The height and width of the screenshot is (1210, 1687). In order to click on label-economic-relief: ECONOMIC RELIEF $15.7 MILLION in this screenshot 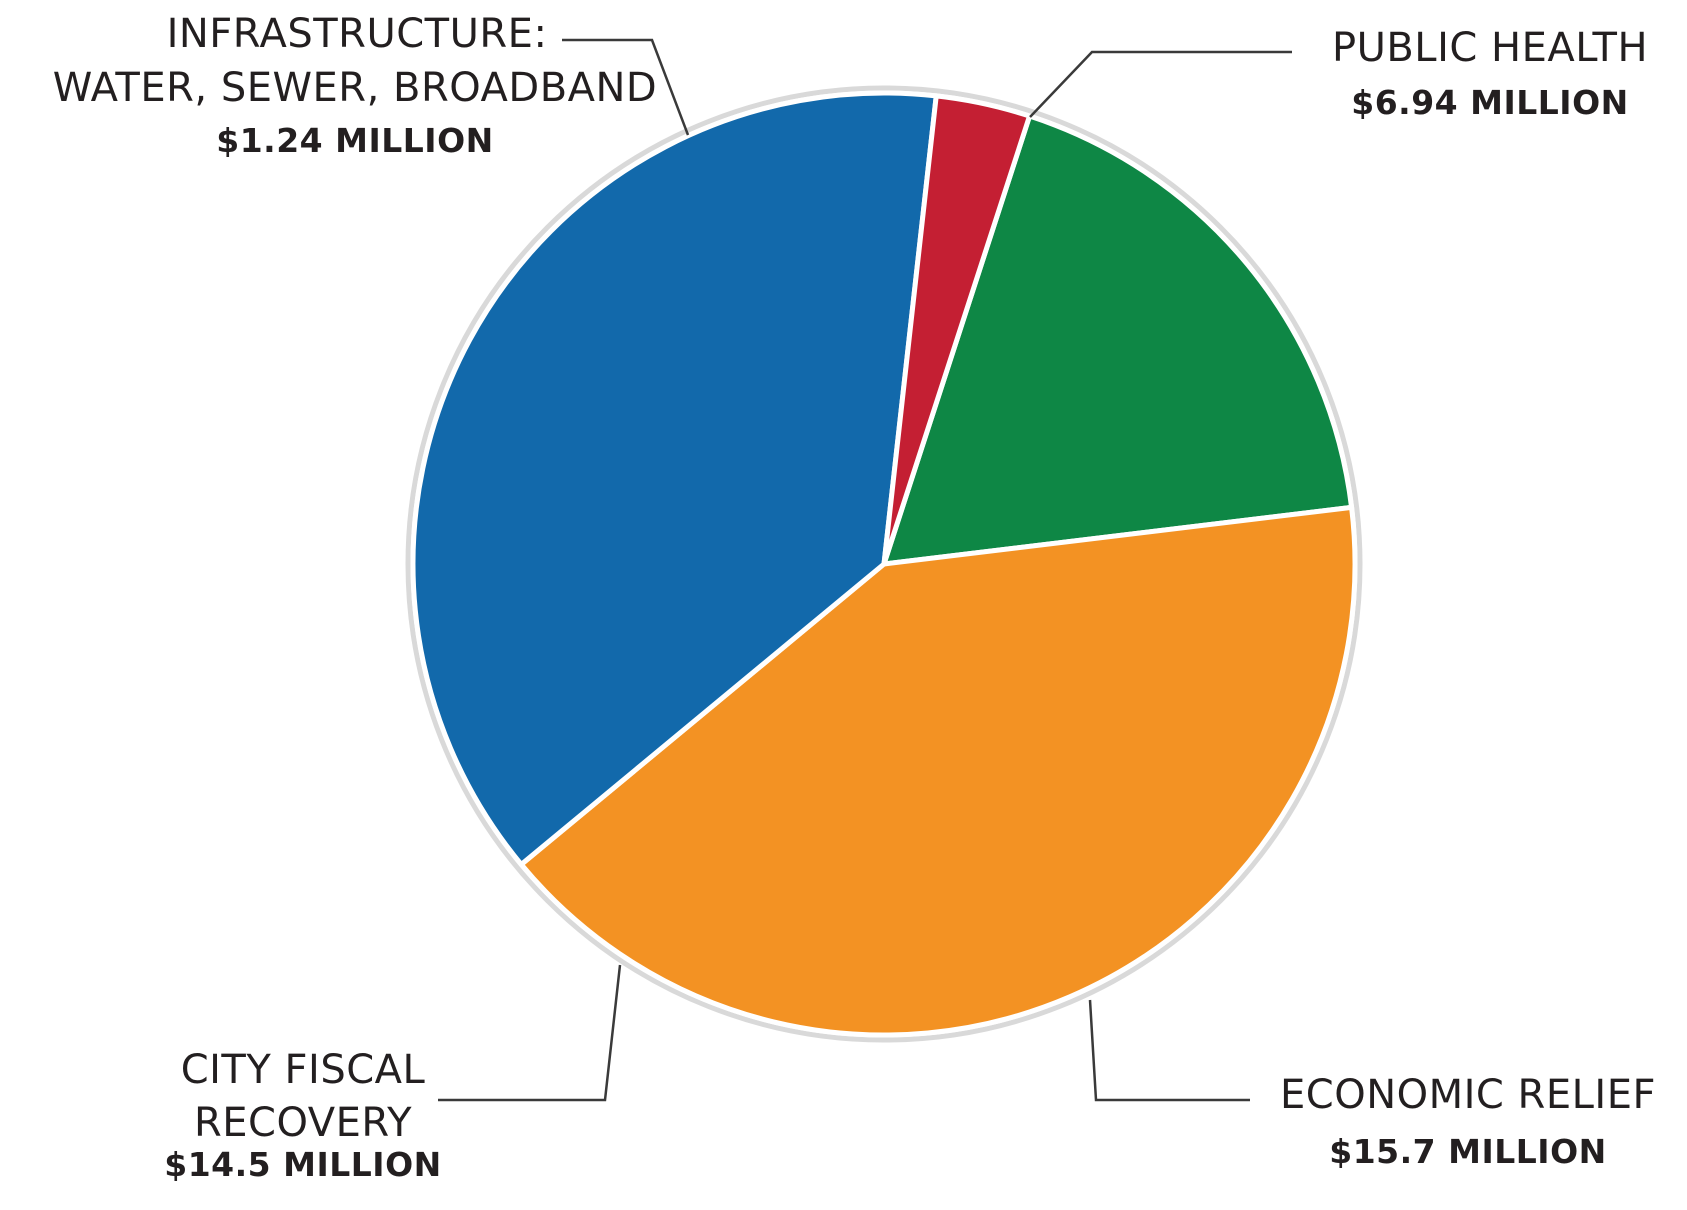, I will do `click(1468, 1121)`.